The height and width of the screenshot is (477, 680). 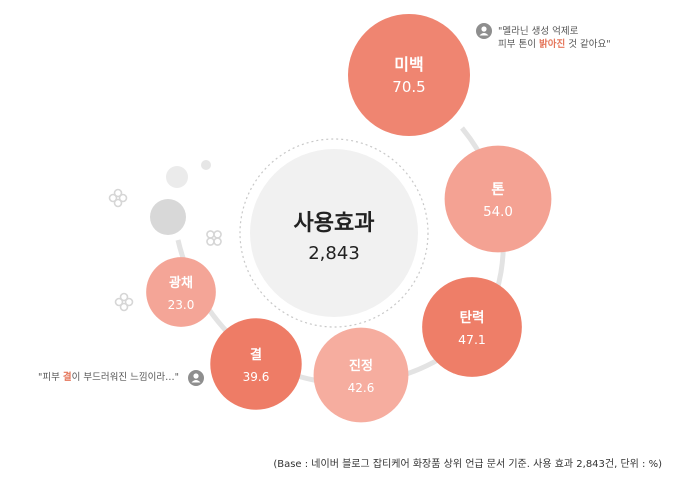 I want to click on quote-bottom-text: "피부, so click(x=50, y=377).